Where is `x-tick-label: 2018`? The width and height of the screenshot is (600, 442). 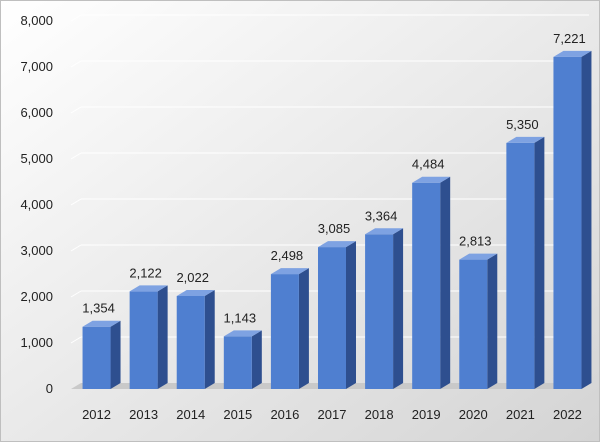
x-tick-label: 2018 is located at coordinates (379, 414).